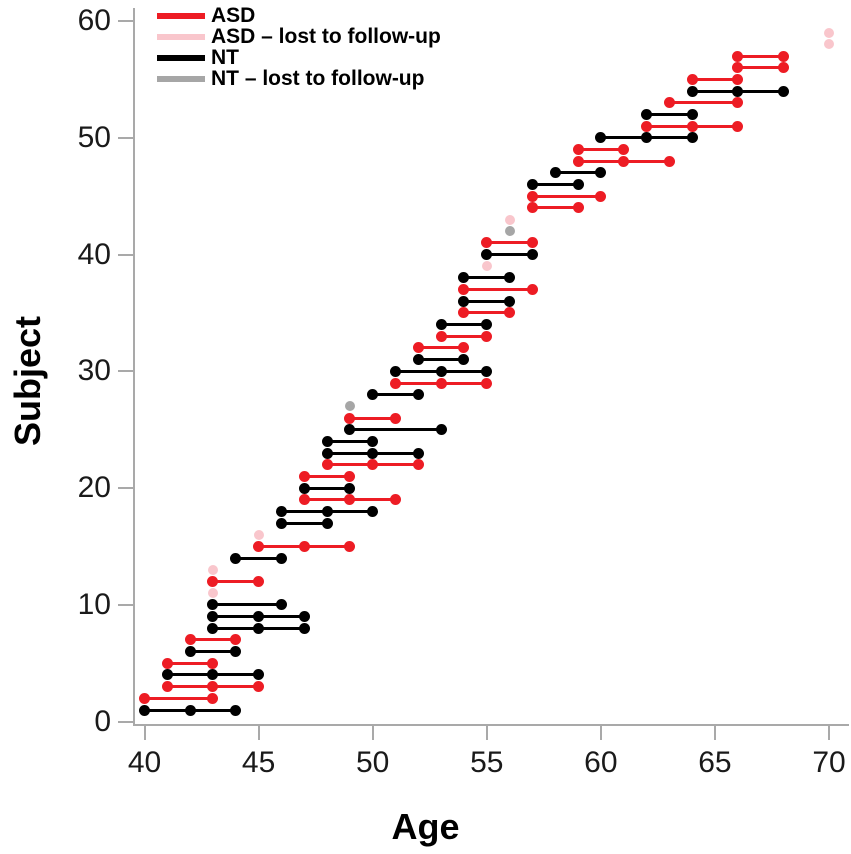 The image size is (851, 854). What do you see at coordinates (299, 15) in the screenshot?
I see `legend-item: ASD` at bounding box center [299, 15].